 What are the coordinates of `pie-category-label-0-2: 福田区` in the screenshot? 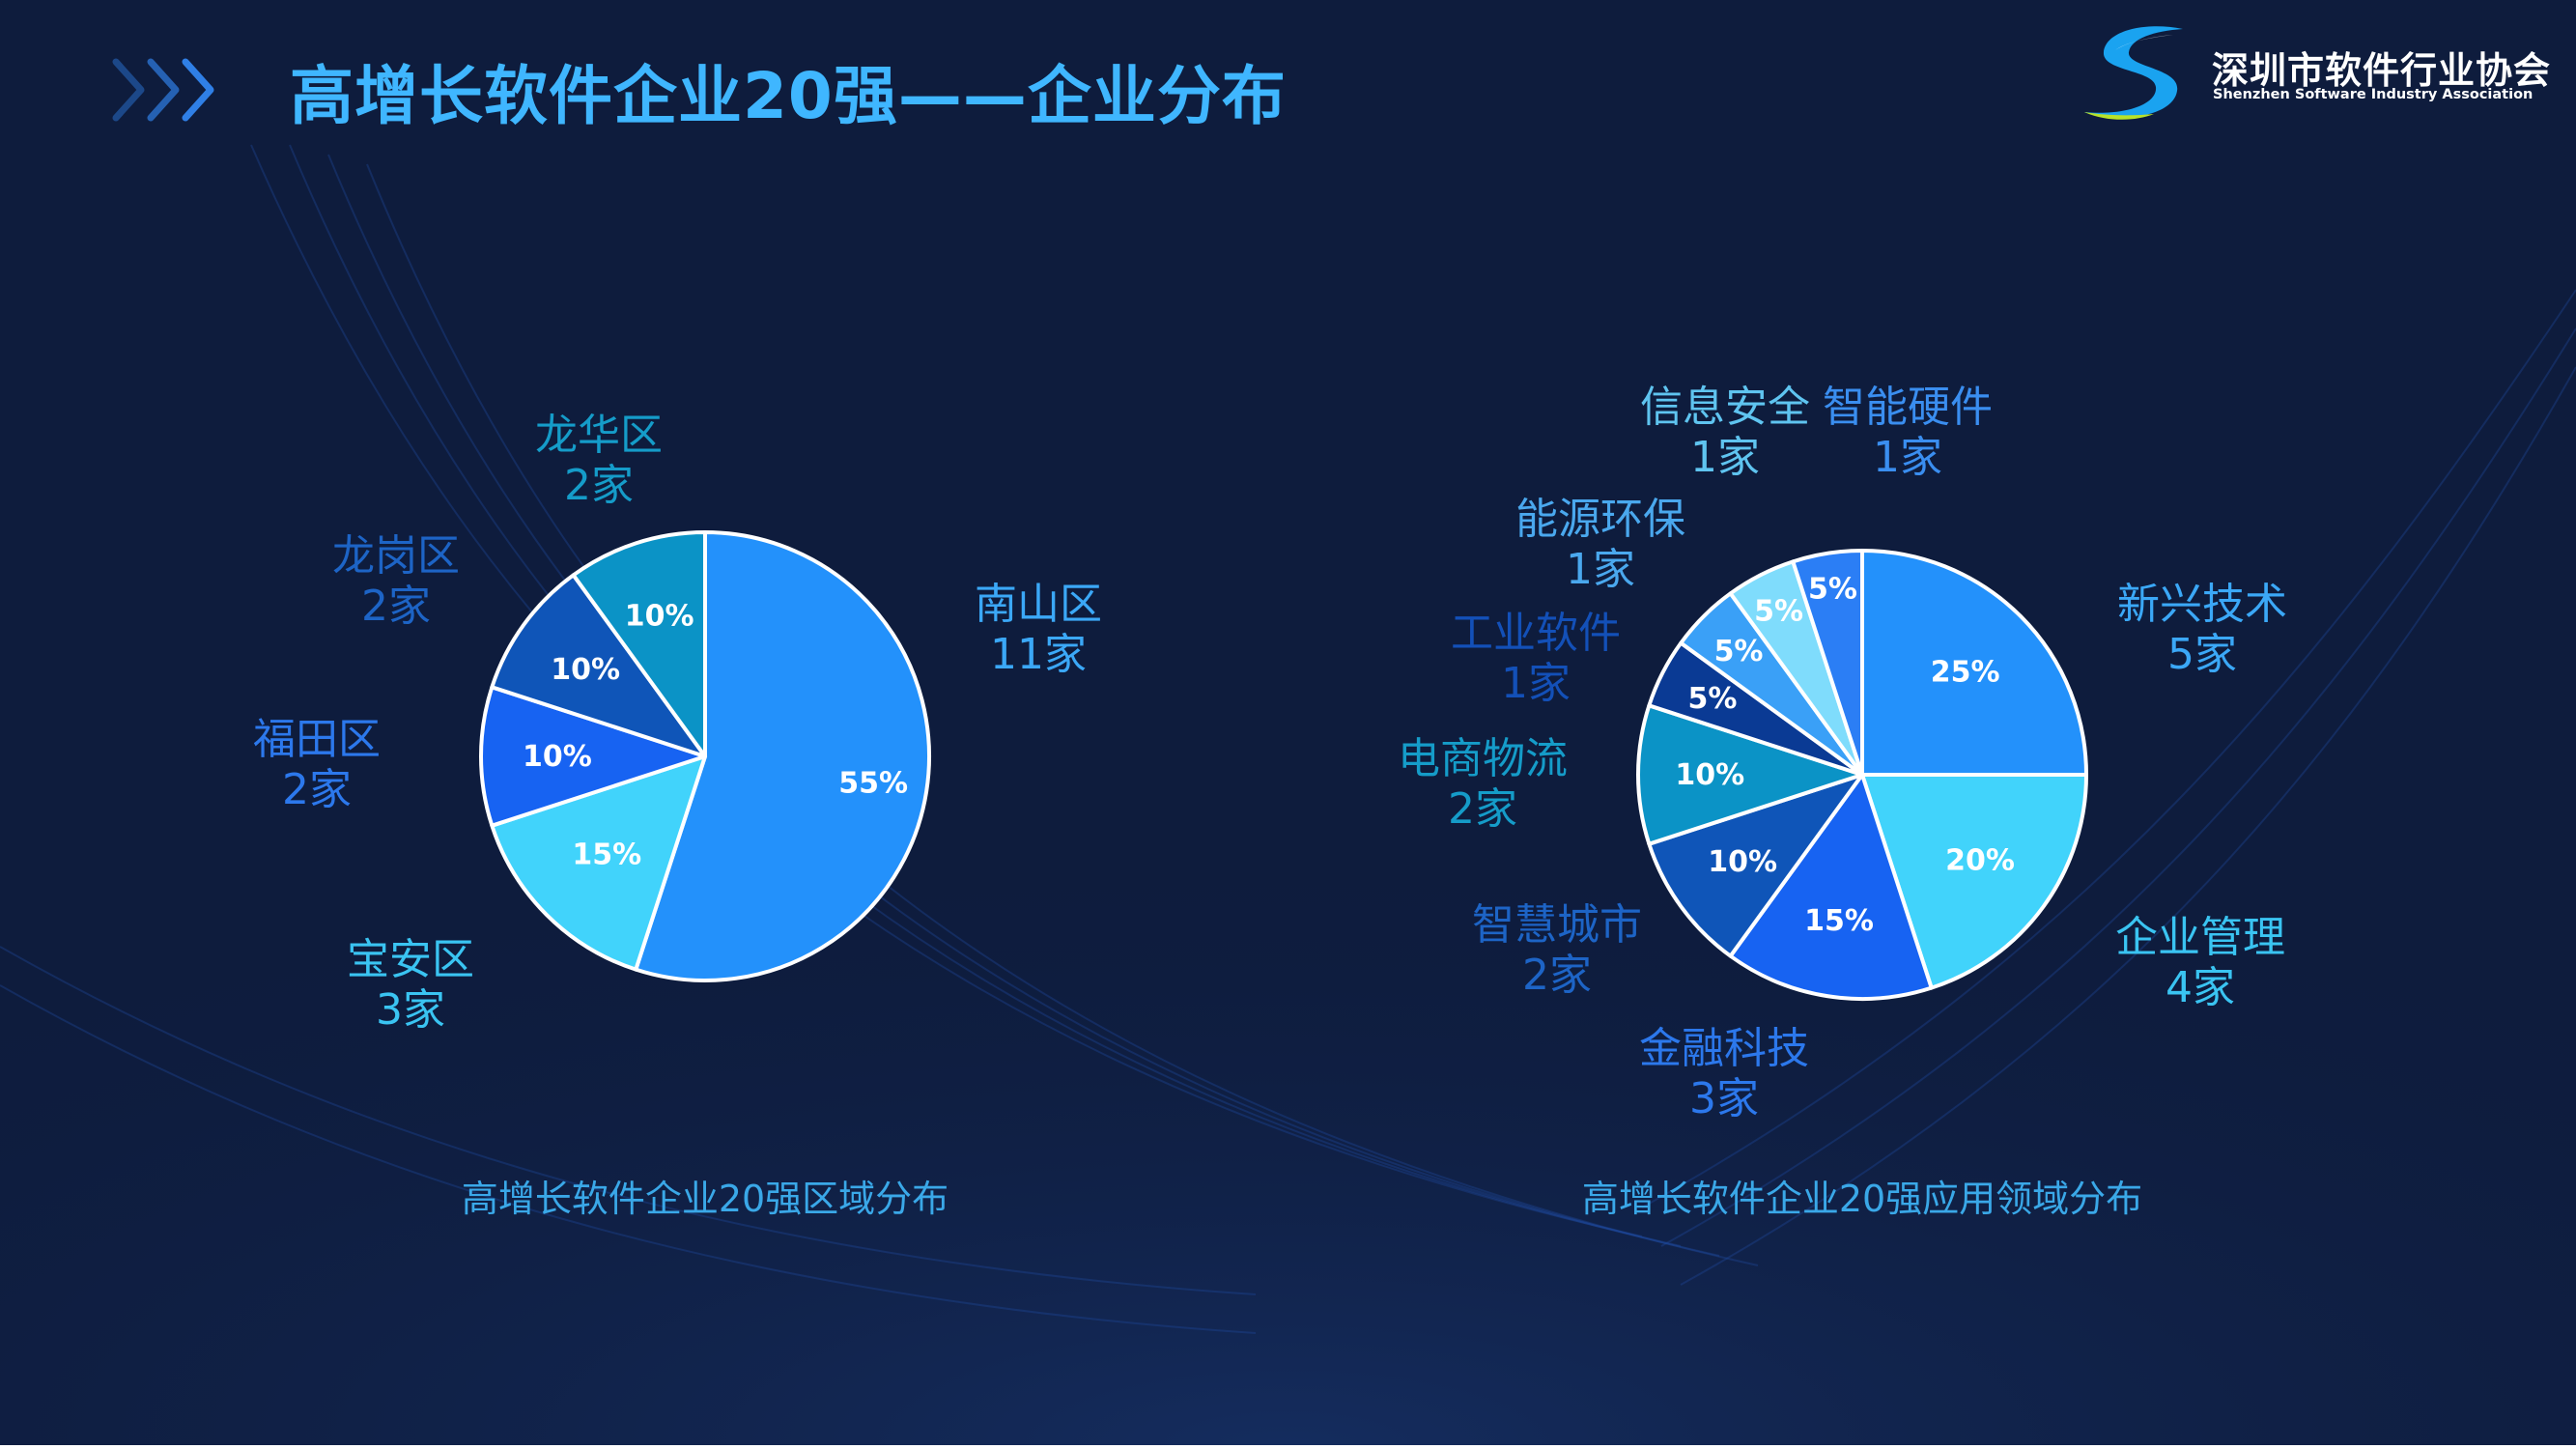 It's located at (317, 739).